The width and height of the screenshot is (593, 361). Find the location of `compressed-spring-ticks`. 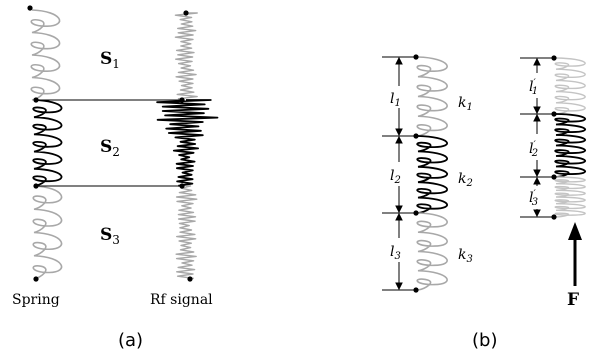

compressed-spring-ticks is located at coordinates (537, 137).